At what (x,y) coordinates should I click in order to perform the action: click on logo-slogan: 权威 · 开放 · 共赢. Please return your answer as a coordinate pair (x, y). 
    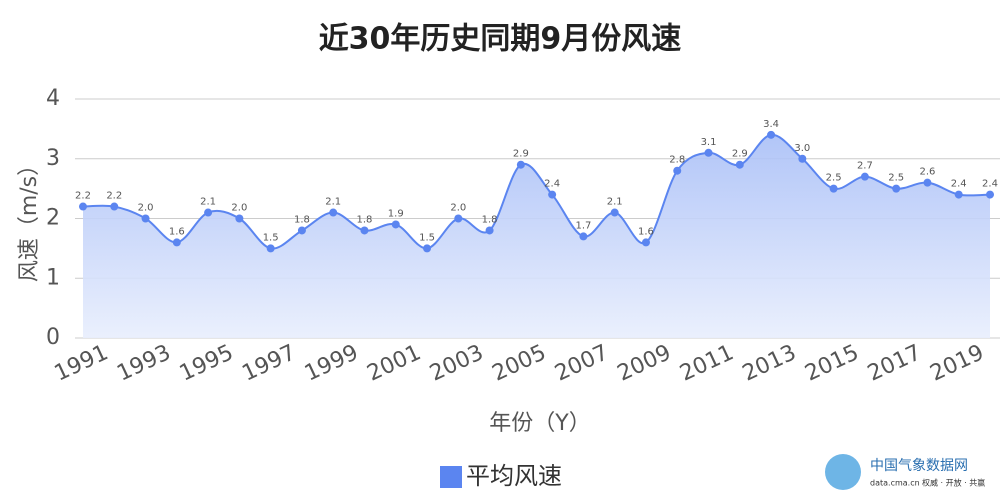
    Looking at the image, I should click on (953, 483).